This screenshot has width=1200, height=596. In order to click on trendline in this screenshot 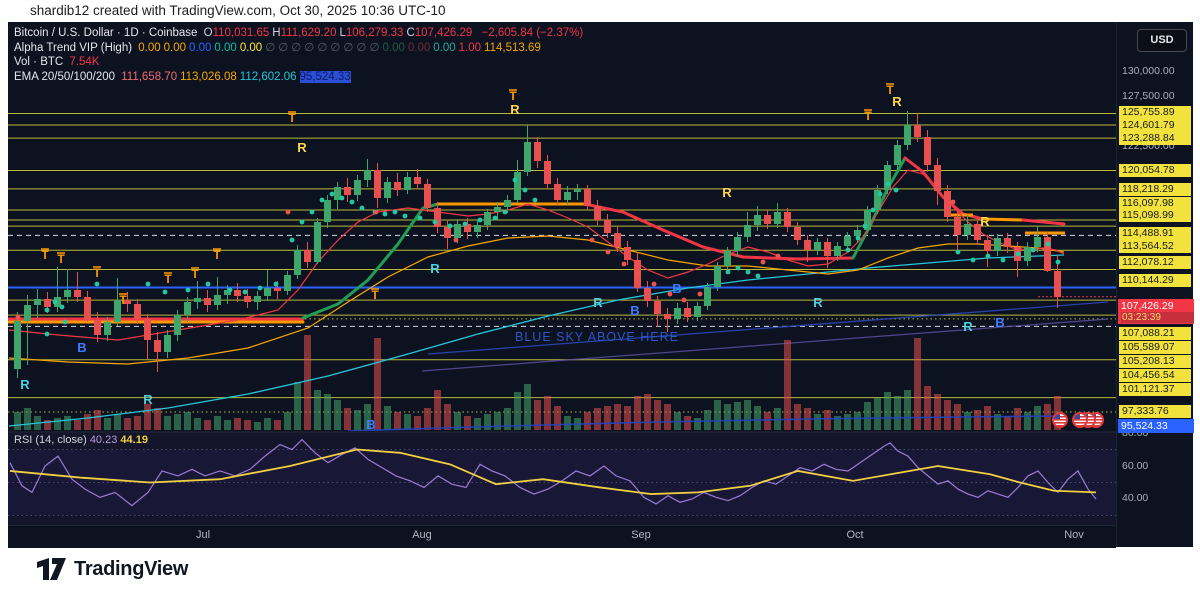, I will do `click(768, 328)`.